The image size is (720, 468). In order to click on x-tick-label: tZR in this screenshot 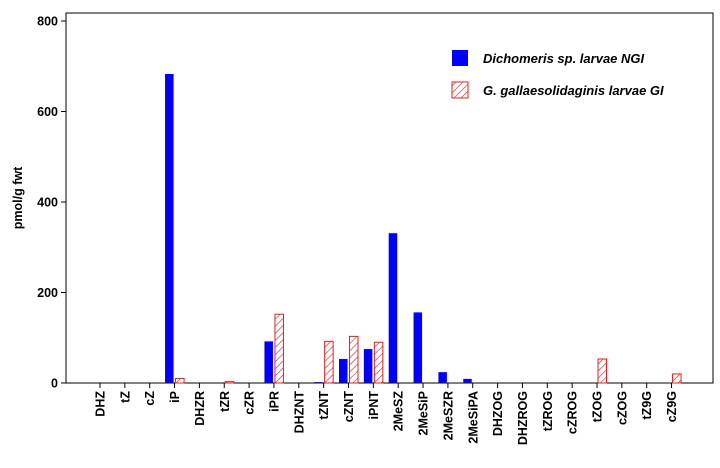, I will do `click(225, 401)`.